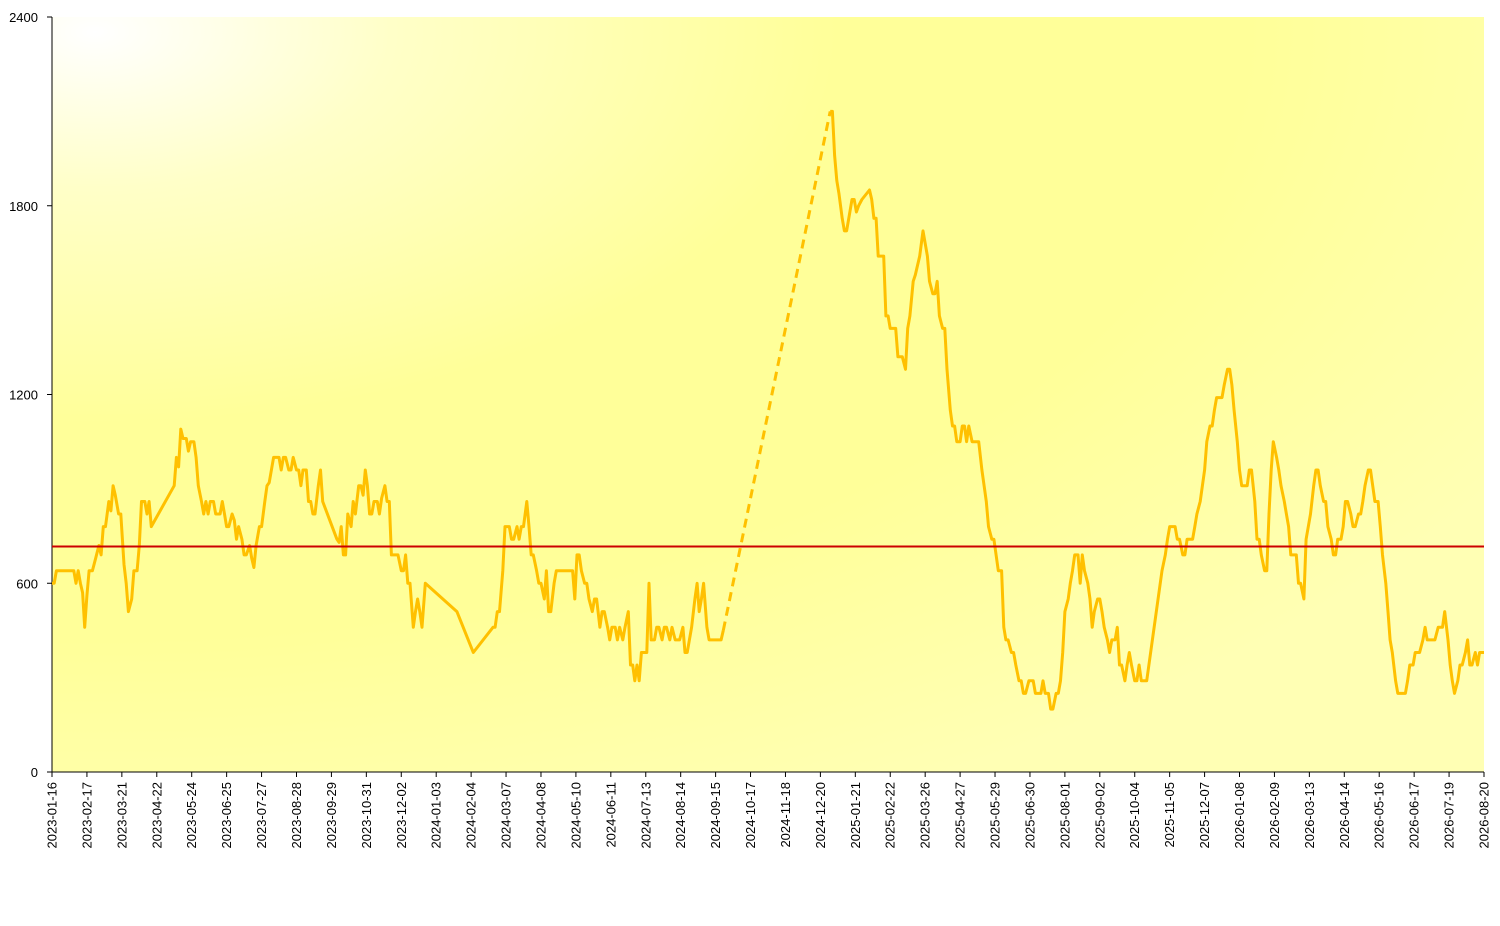 The height and width of the screenshot is (926, 1500). Describe the element at coordinates (23, 17) in the screenshot. I see `y-tick-label: 2400` at that location.